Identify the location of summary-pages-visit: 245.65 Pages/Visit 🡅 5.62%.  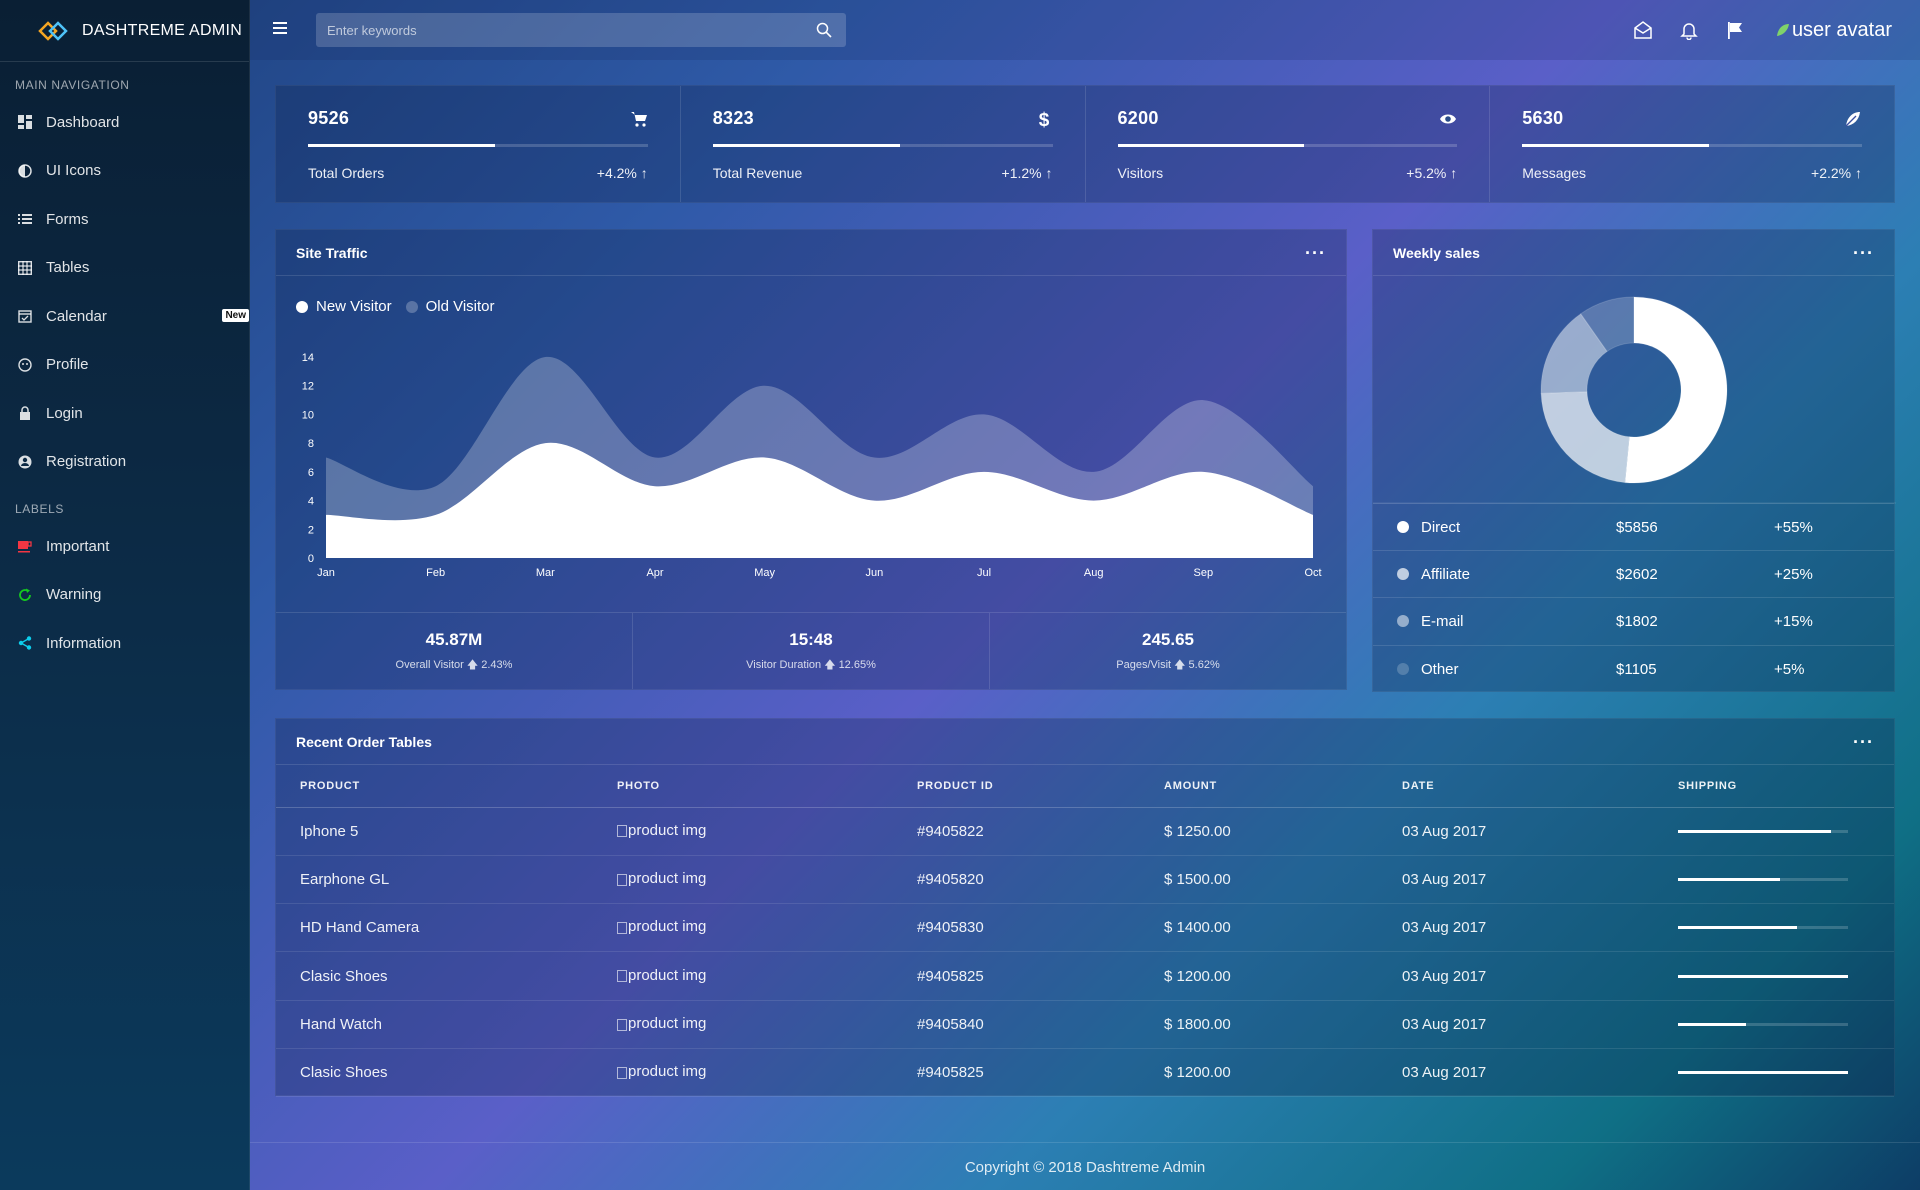
(1168, 651).